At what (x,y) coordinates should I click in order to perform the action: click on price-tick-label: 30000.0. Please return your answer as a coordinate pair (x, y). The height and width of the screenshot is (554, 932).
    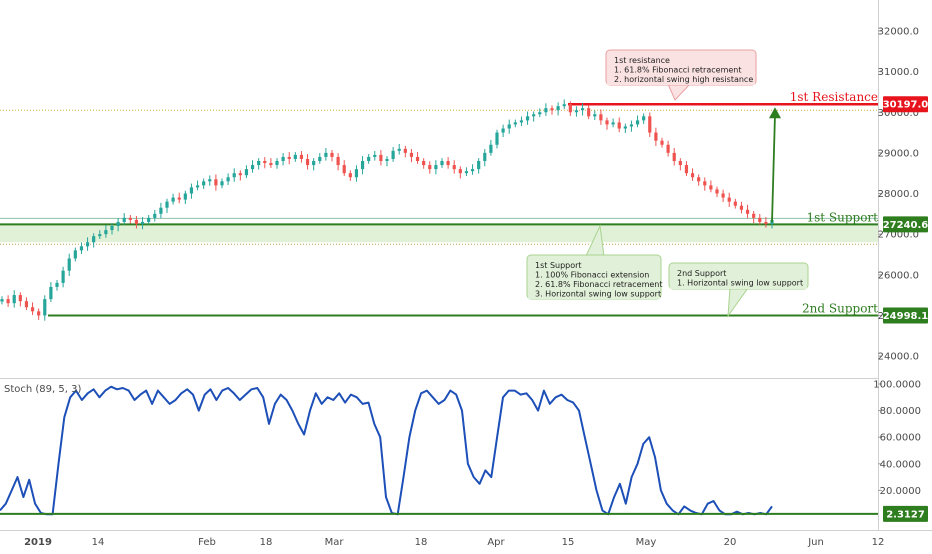
    Looking at the image, I should click on (898, 113).